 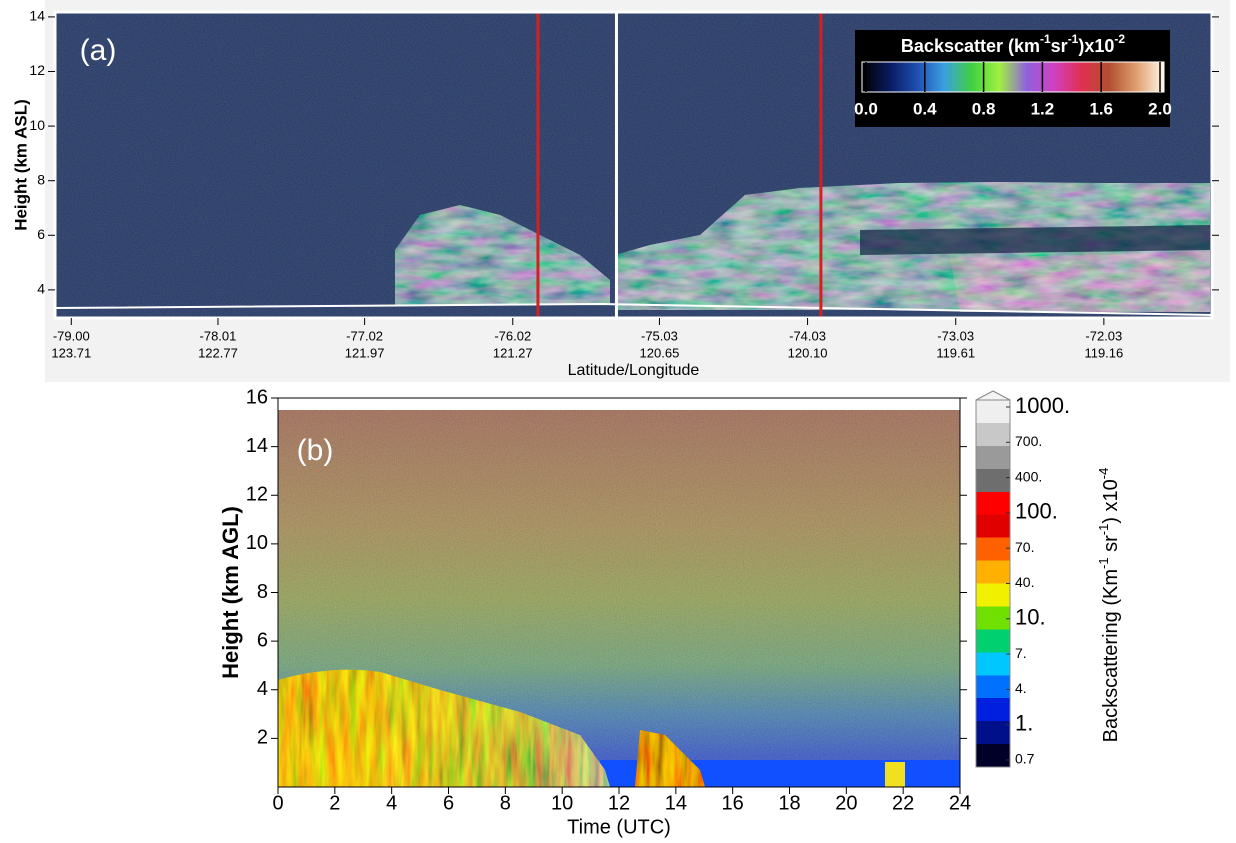 What do you see at coordinates (619, 827) in the screenshot?
I see `x-axis-title: Time (UTC)` at bounding box center [619, 827].